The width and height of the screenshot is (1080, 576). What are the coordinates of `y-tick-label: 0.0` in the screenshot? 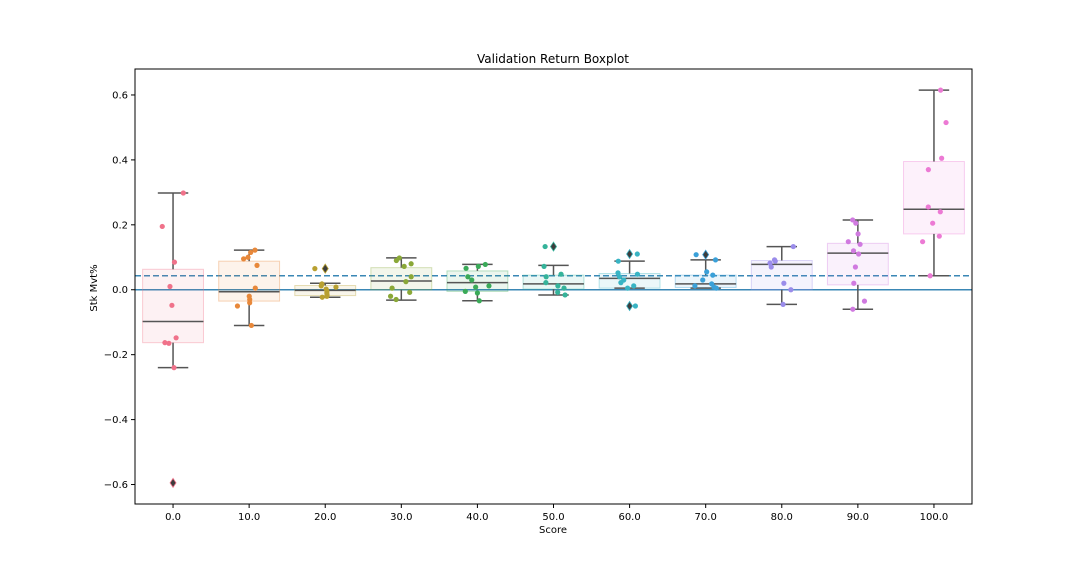 It's located at (120, 290).